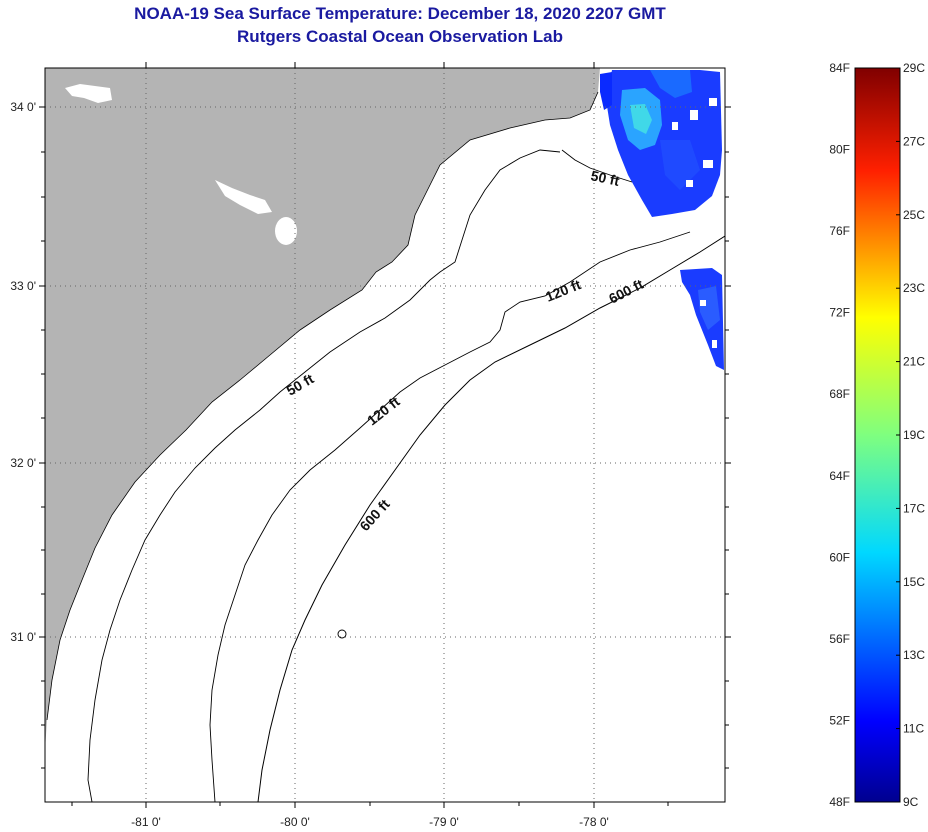 The image size is (928, 832). Describe the element at coordinates (911, 802) in the screenshot. I see `colorbar-c-label: 9C` at that location.